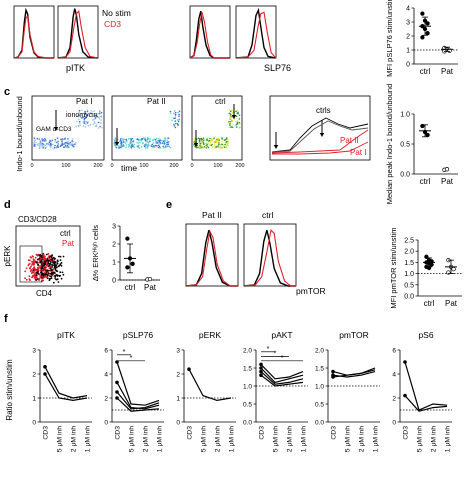 This screenshot has width=474, height=479. I want to click on y-tick-label: 1.0, so click(405, 115).